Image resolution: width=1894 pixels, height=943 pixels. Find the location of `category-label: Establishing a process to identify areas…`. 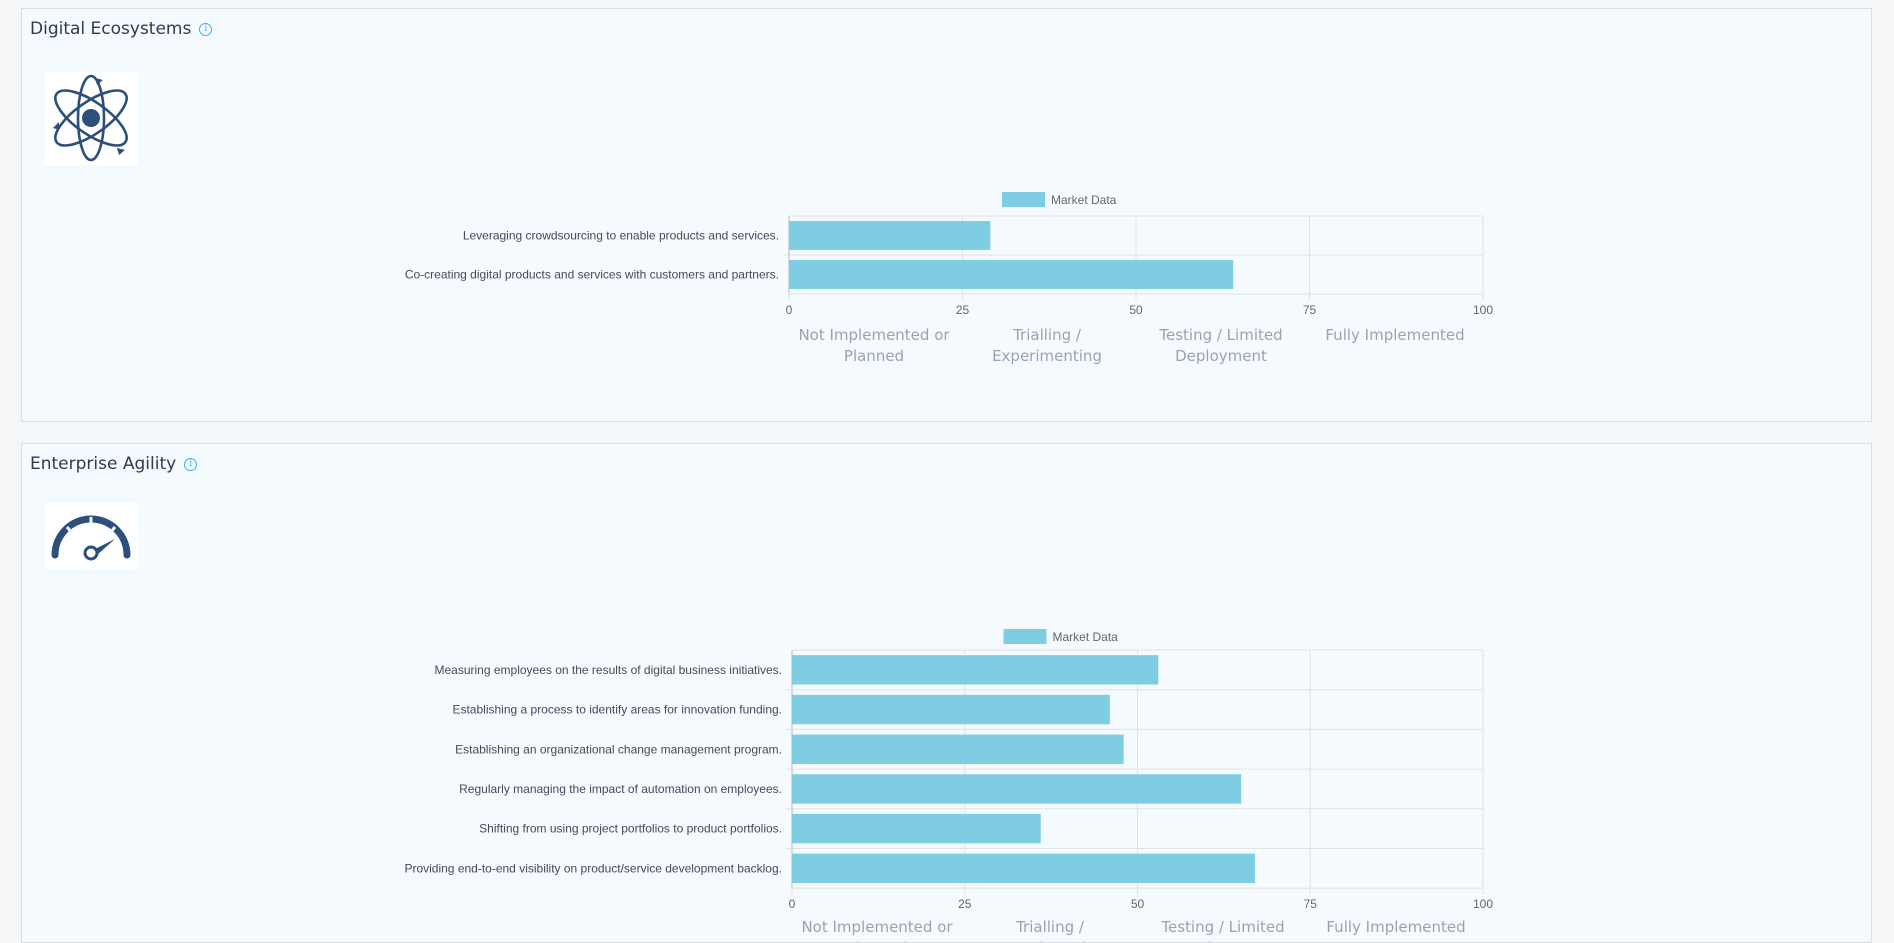

category-label: Establishing a process to identify areas… is located at coordinates (617, 710).